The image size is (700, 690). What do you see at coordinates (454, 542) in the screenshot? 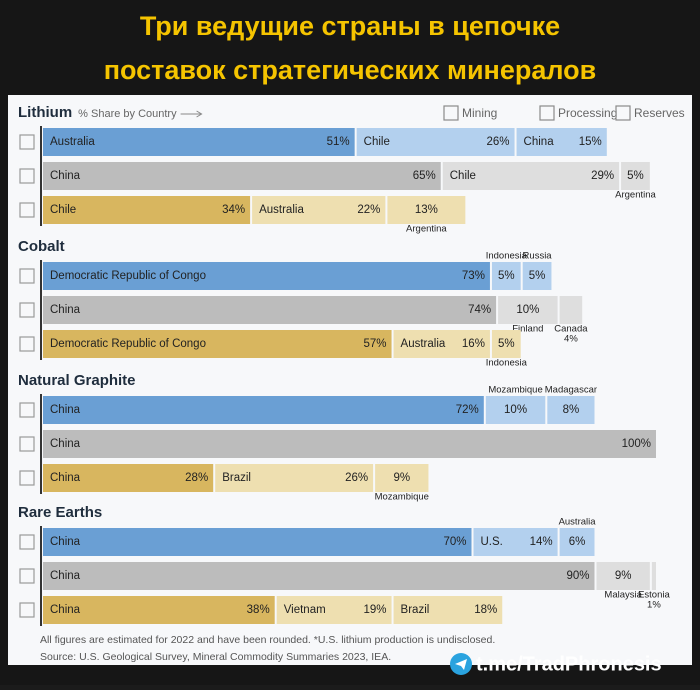
I see `value-label: 70%` at bounding box center [454, 542].